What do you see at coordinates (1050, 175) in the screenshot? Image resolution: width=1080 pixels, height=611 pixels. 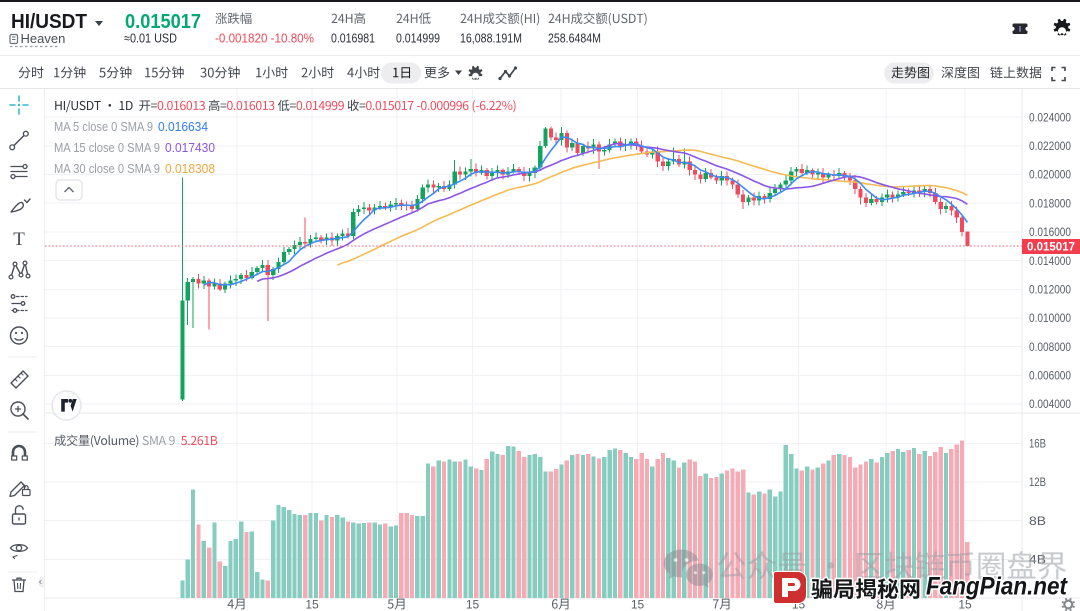 I see `svg-text: 0.020000` at bounding box center [1050, 175].